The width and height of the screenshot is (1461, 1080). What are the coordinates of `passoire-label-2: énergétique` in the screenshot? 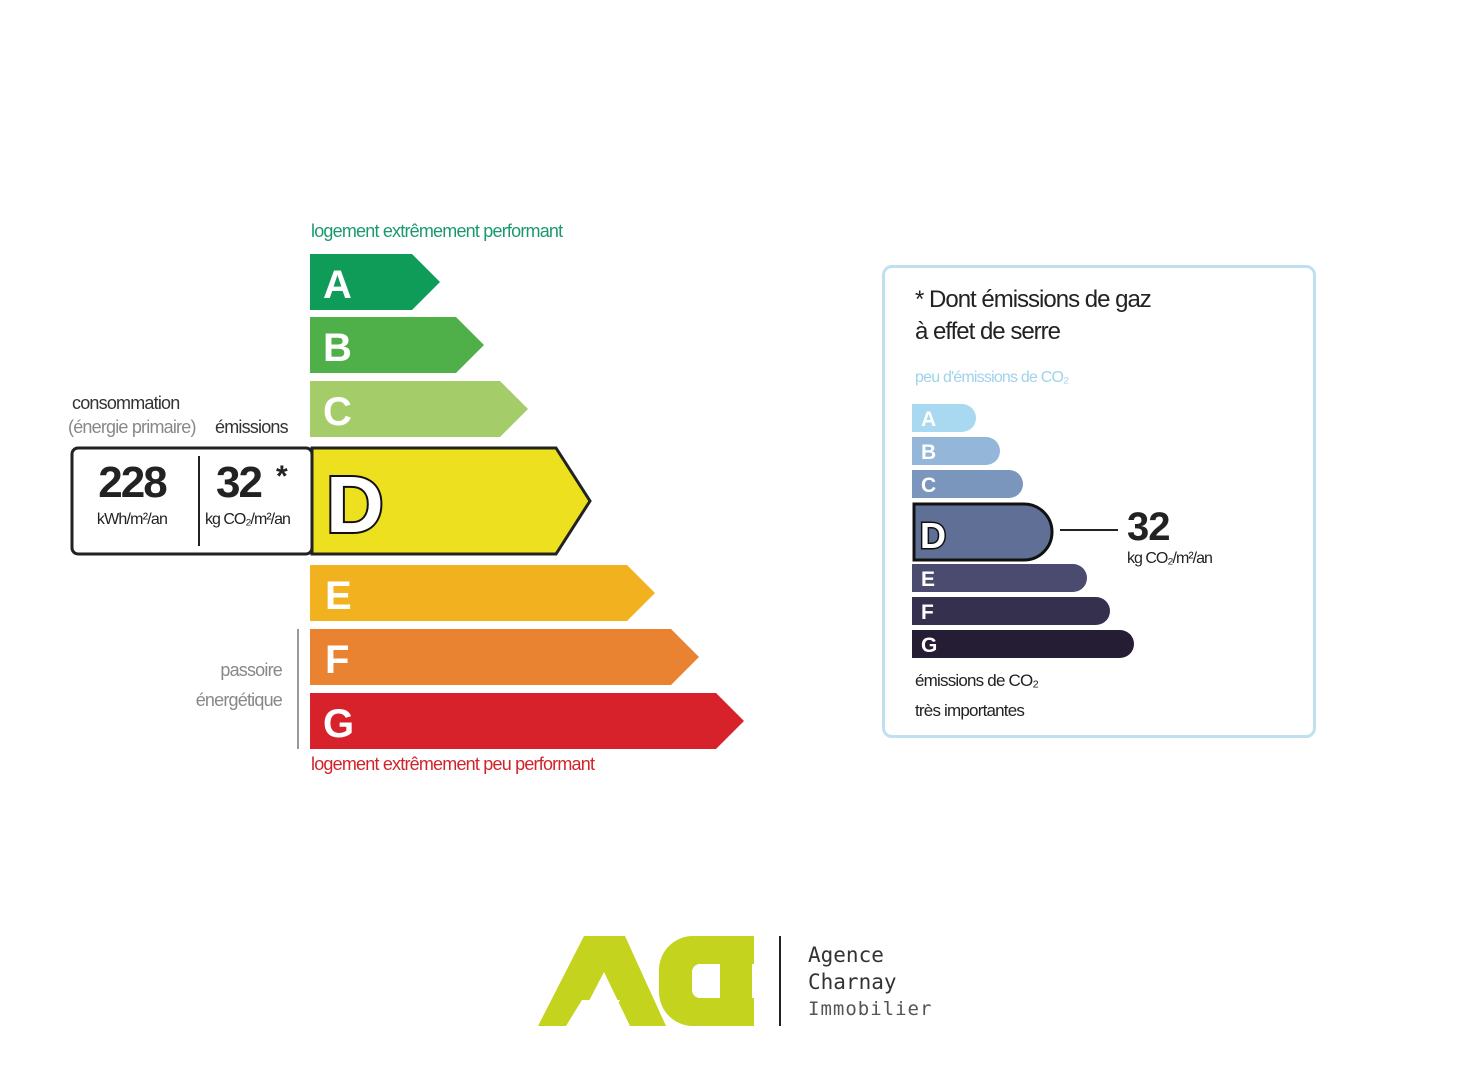 It's located at (239, 700).